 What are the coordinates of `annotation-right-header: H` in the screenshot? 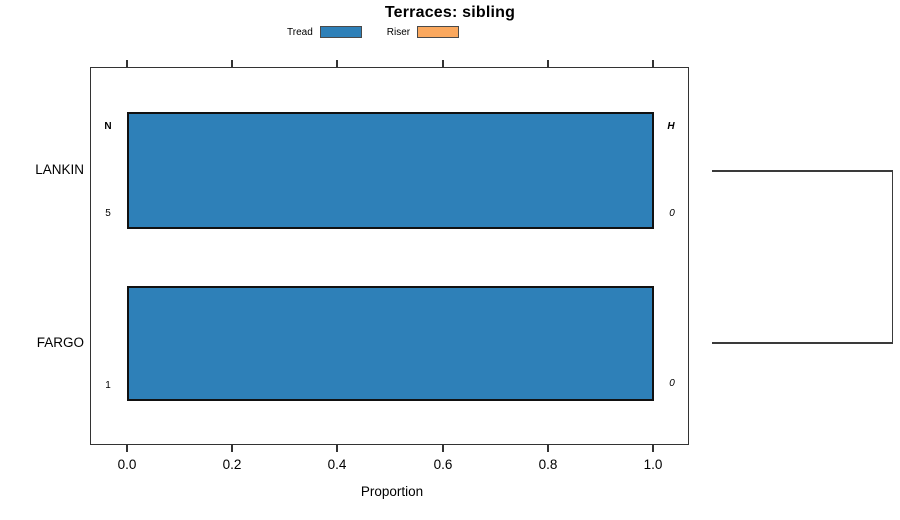 It's located at (671, 126).